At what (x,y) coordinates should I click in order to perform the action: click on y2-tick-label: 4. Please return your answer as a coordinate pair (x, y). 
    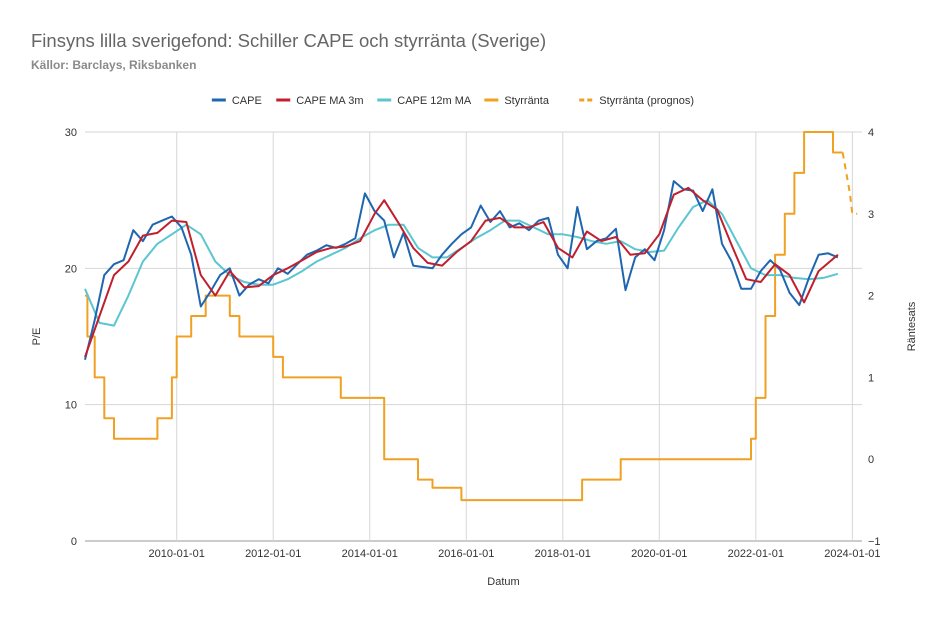
    Looking at the image, I should click on (871, 133).